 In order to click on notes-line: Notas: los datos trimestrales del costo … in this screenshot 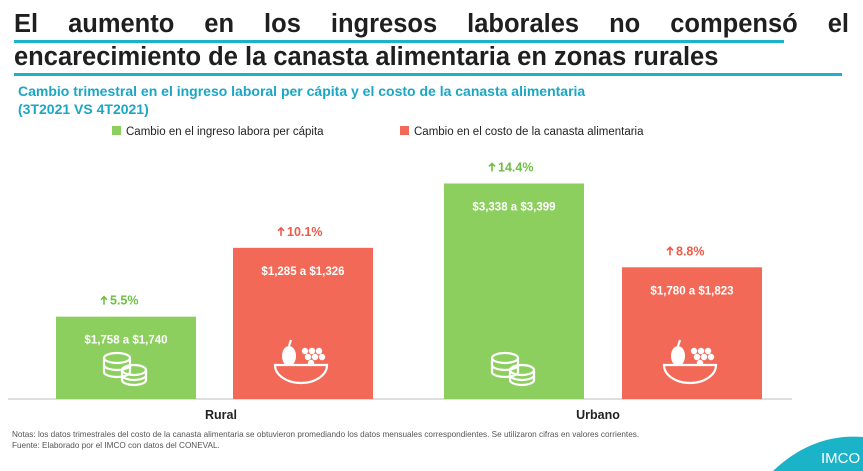, I will do `click(326, 434)`.